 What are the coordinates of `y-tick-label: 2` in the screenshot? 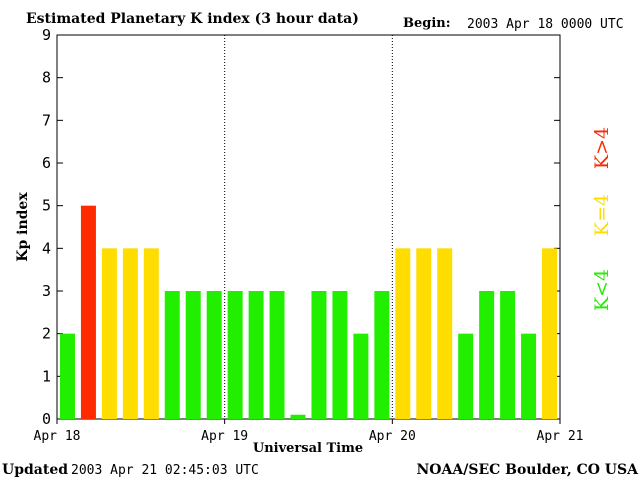 It's located at (46, 334).